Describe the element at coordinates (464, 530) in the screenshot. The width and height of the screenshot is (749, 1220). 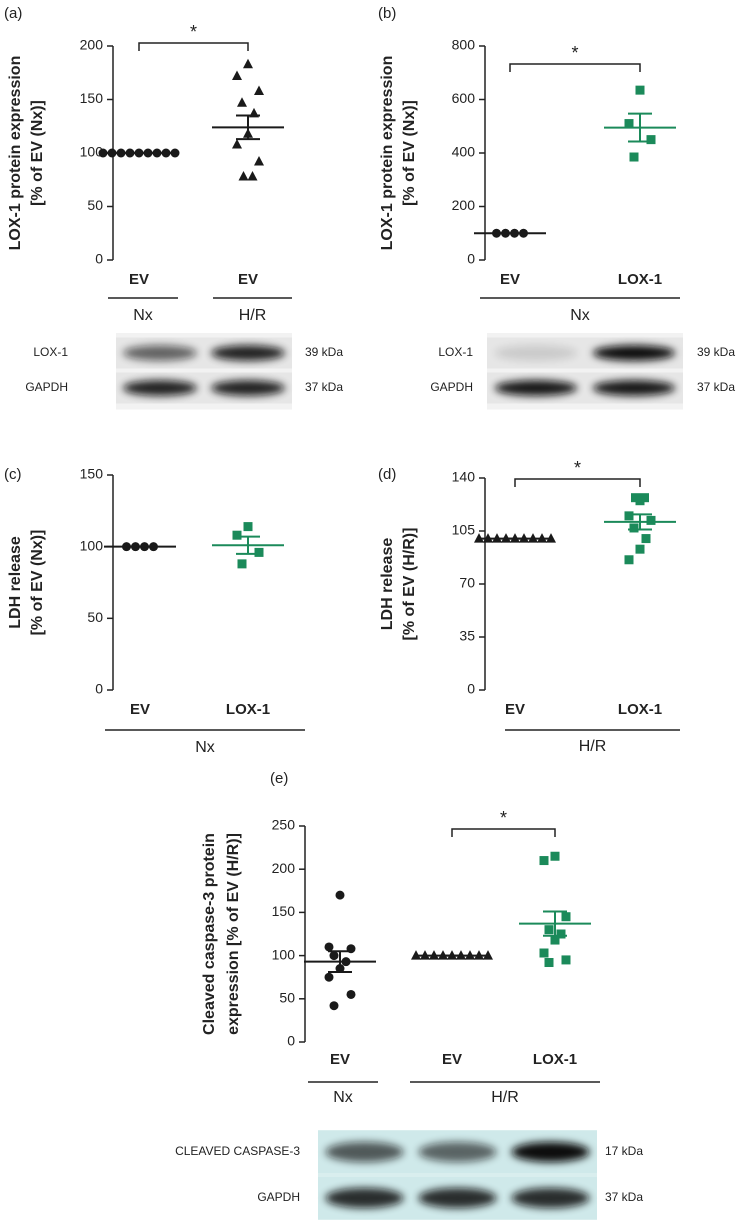
I see `y-tick-label: 105` at that location.